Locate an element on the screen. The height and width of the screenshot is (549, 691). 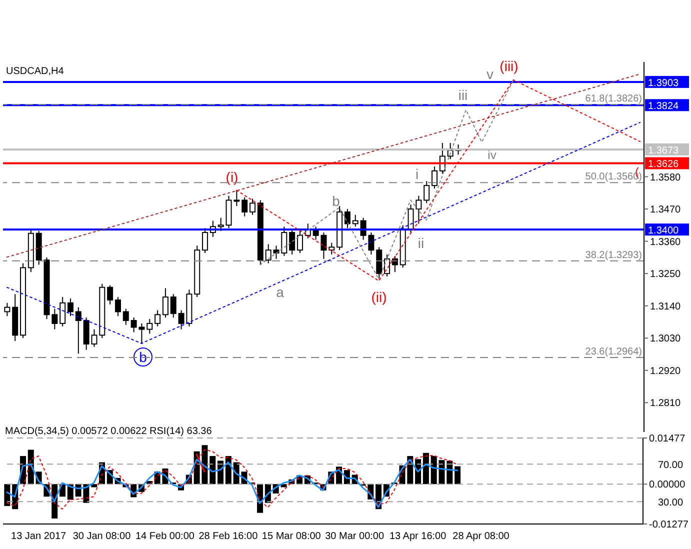
y-tick-label: 0.00000 is located at coordinates (667, 485).